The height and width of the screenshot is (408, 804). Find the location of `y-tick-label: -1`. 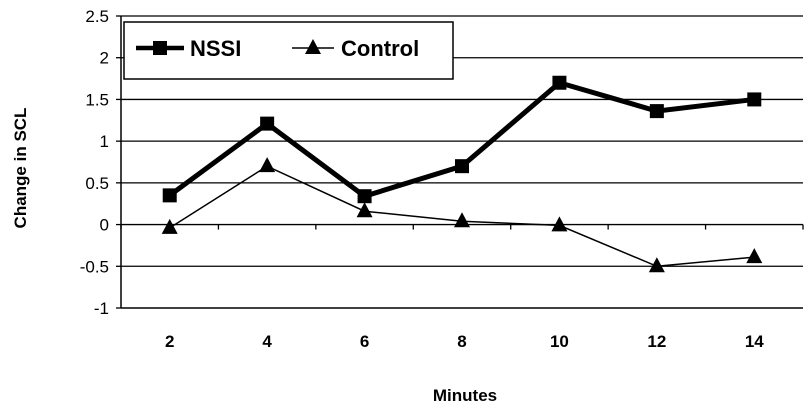

y-tick-label: -1 is located at coordinates (101, 308).